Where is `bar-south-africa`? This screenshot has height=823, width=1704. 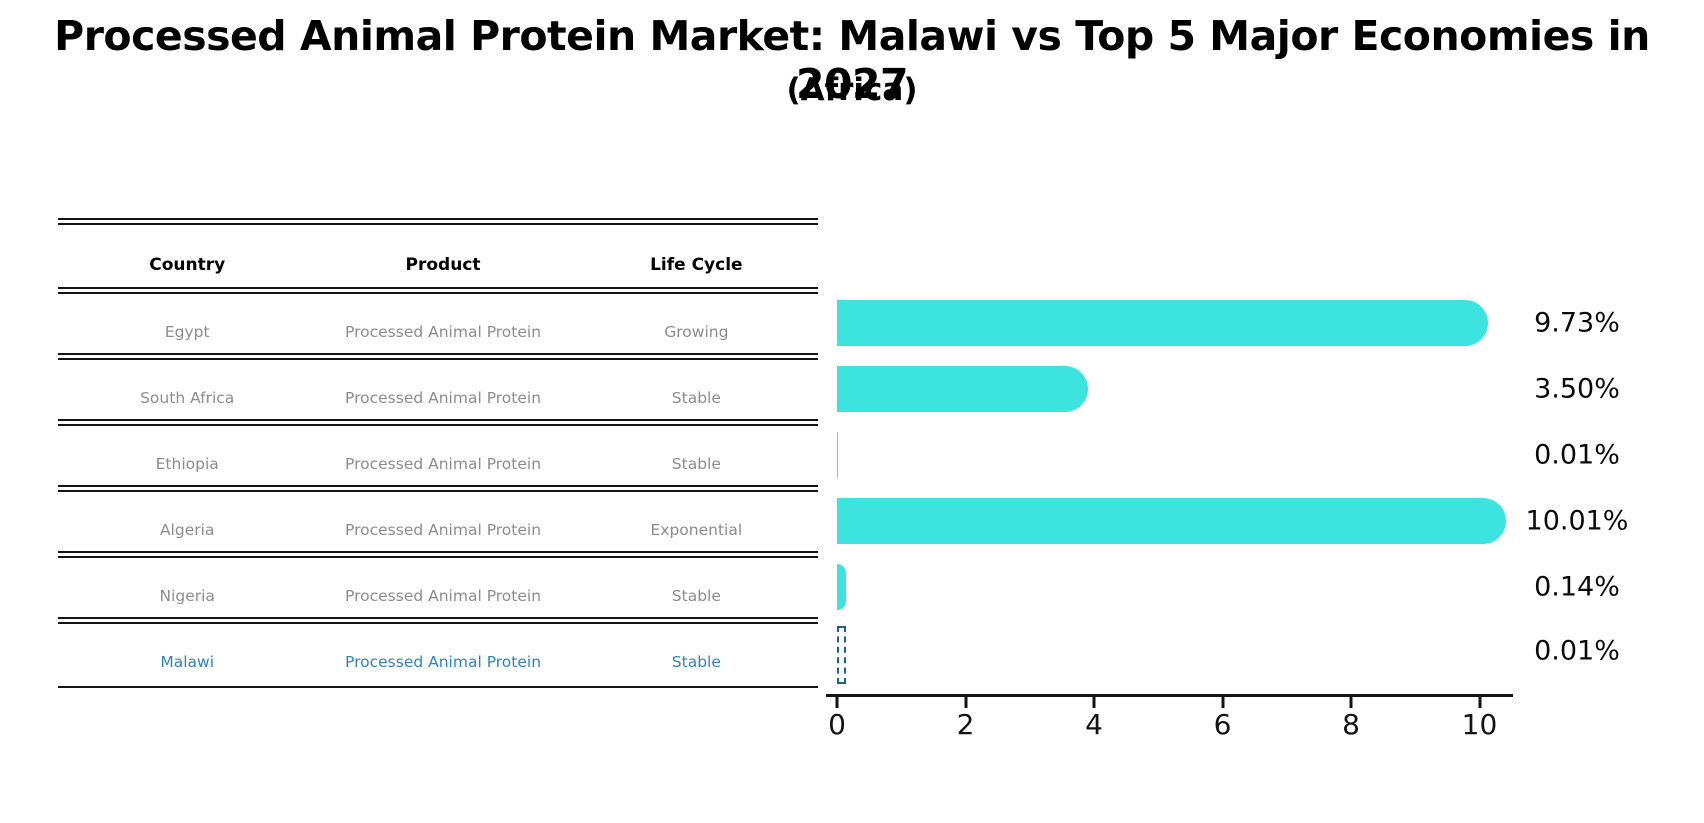
bar-south-africa is located at coordinates (962, 389).